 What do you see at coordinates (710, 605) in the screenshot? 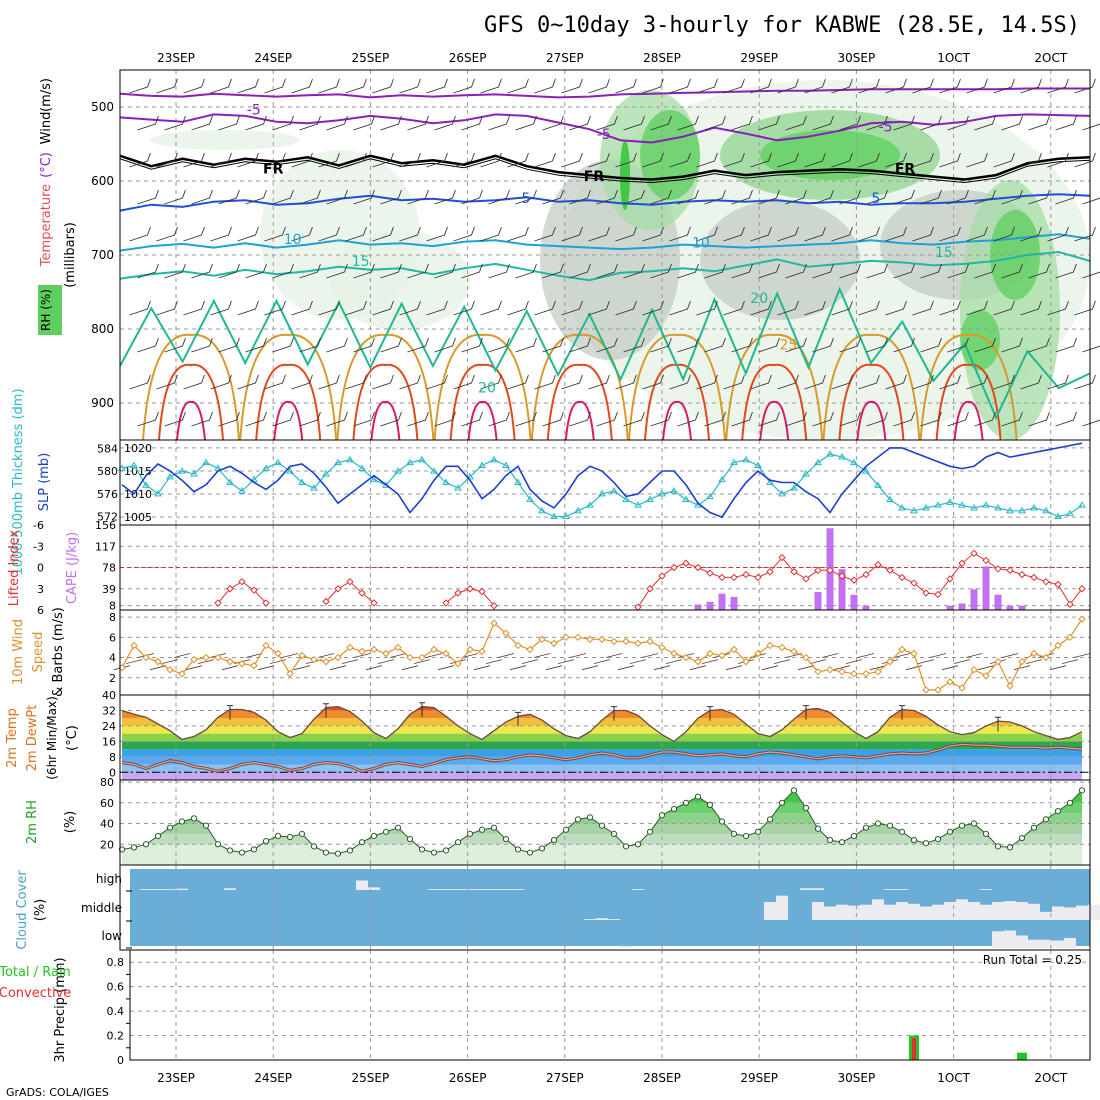
I see `cape-bar` at bounding box center [710, 605].